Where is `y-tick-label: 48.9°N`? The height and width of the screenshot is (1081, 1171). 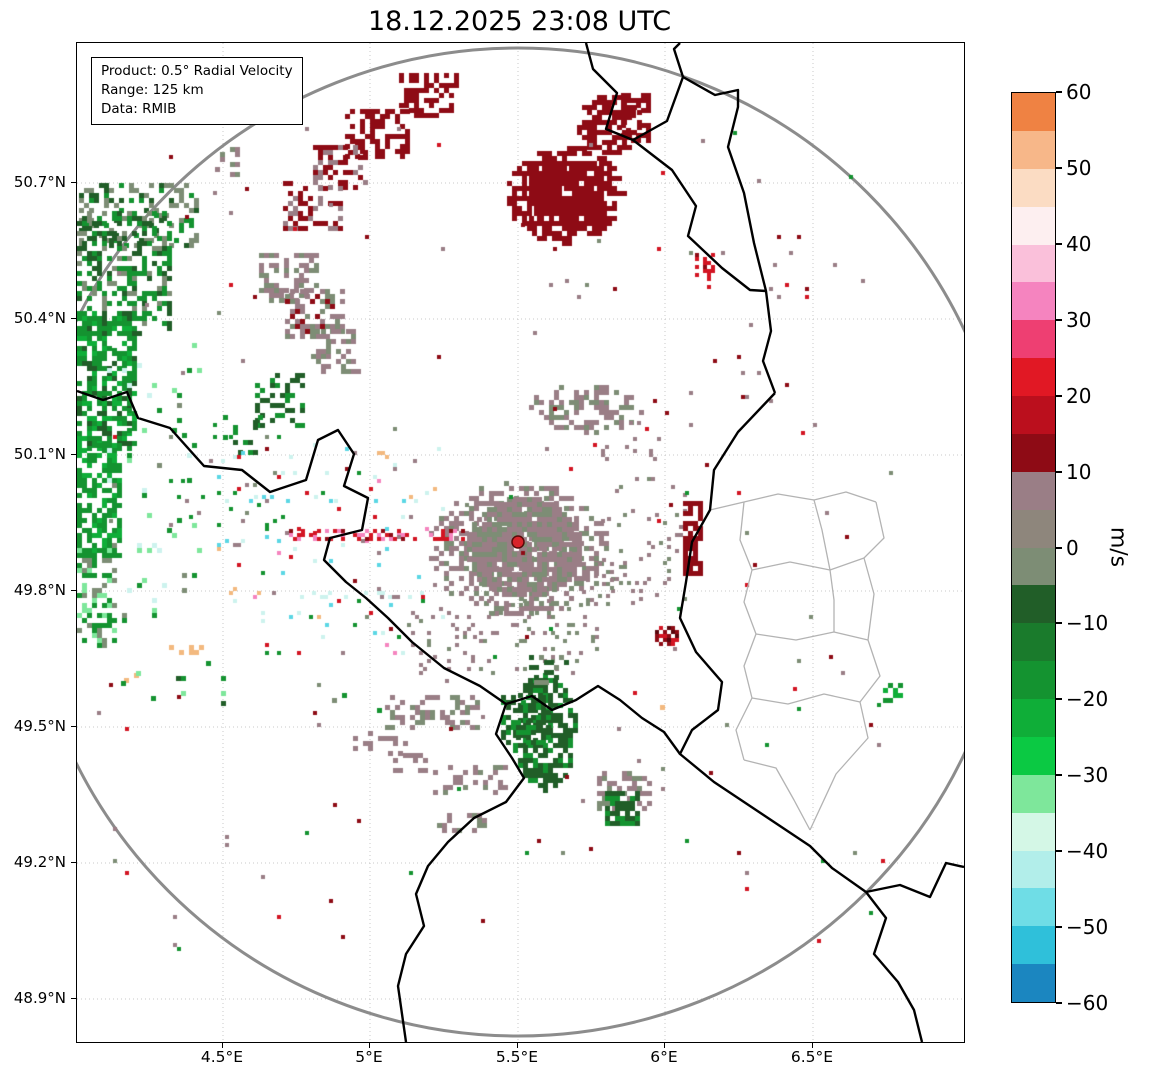 y-tick-label: 48.9°N is located at coordinates (39, 998).